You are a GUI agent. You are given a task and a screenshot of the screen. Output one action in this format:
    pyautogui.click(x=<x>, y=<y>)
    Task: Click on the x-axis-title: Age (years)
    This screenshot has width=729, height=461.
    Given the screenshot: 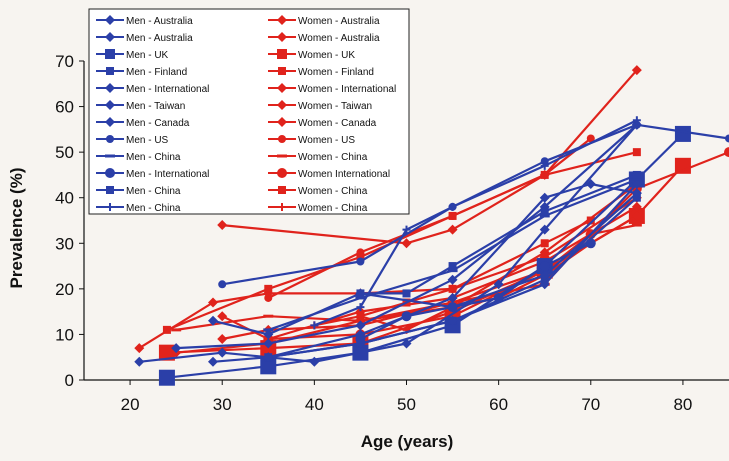 What is the action you would take?
    pyautogui.click(x=407, y=441)
    